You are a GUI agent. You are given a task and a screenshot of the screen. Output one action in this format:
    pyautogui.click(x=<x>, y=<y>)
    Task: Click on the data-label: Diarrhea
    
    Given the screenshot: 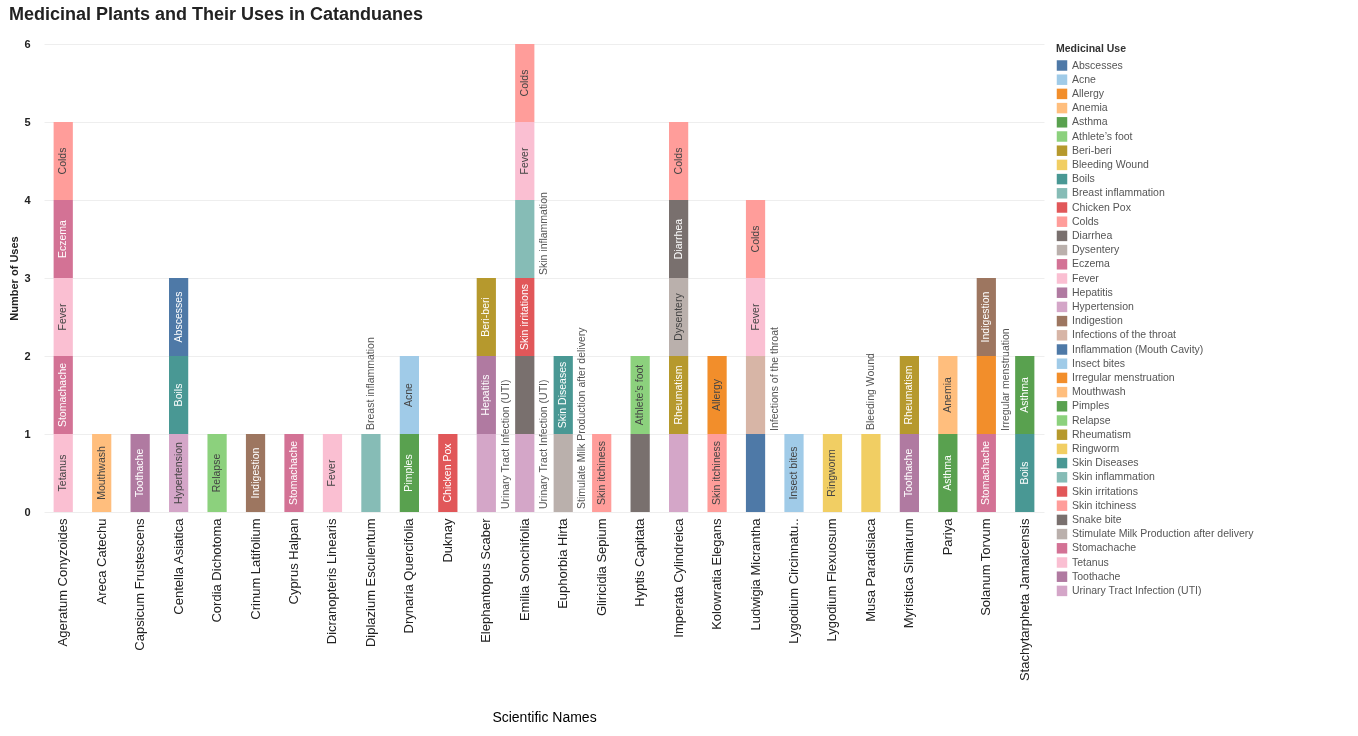 What is the action you would take?
    pyautogui.click(x=677, y=239)
    